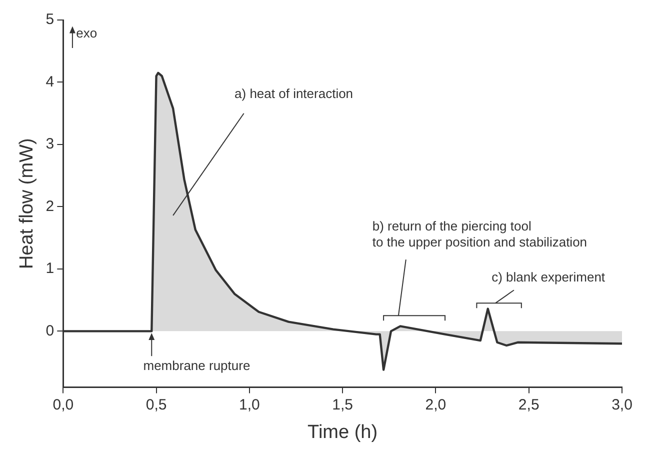 The height and width of the screenshot is (460, 660). What do you see at coordinates (63, 405) in the screenshot?
I see `x-tick-label: 0,0` at bounding box center [63, 405].